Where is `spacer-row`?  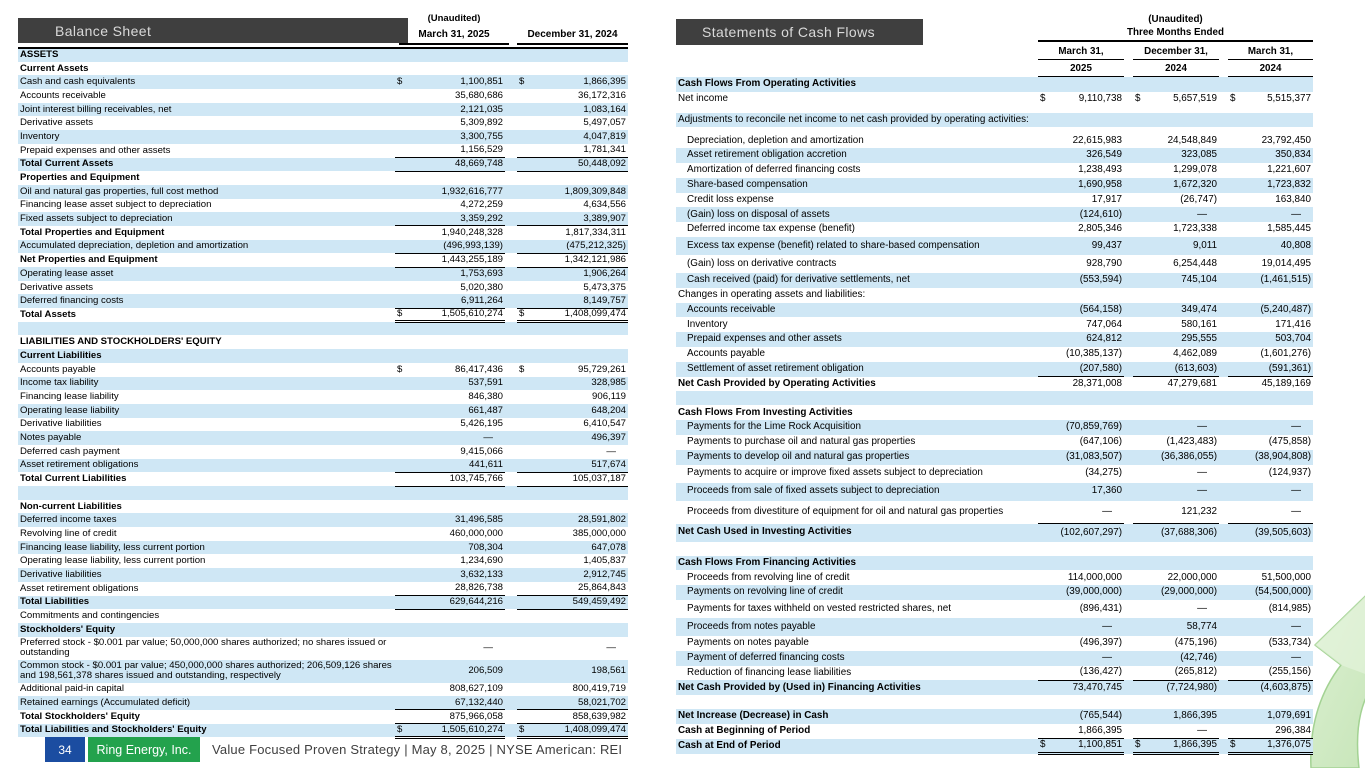 spacer-row is located at coordinates (994, 702).